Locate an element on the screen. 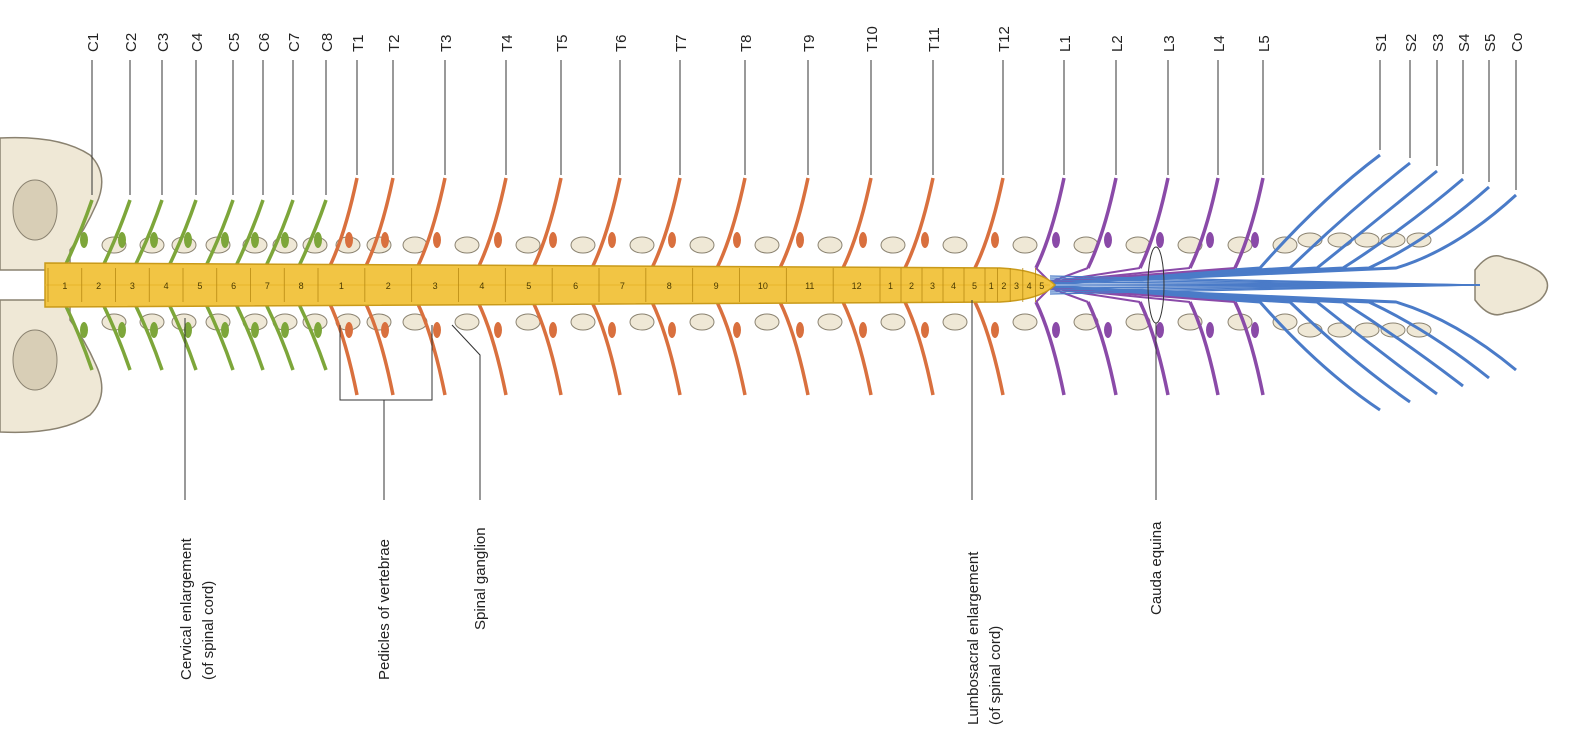 This screenshot has height=735, width=1578. ganglion-lower-l4 is located at coordinates (1210, 330).